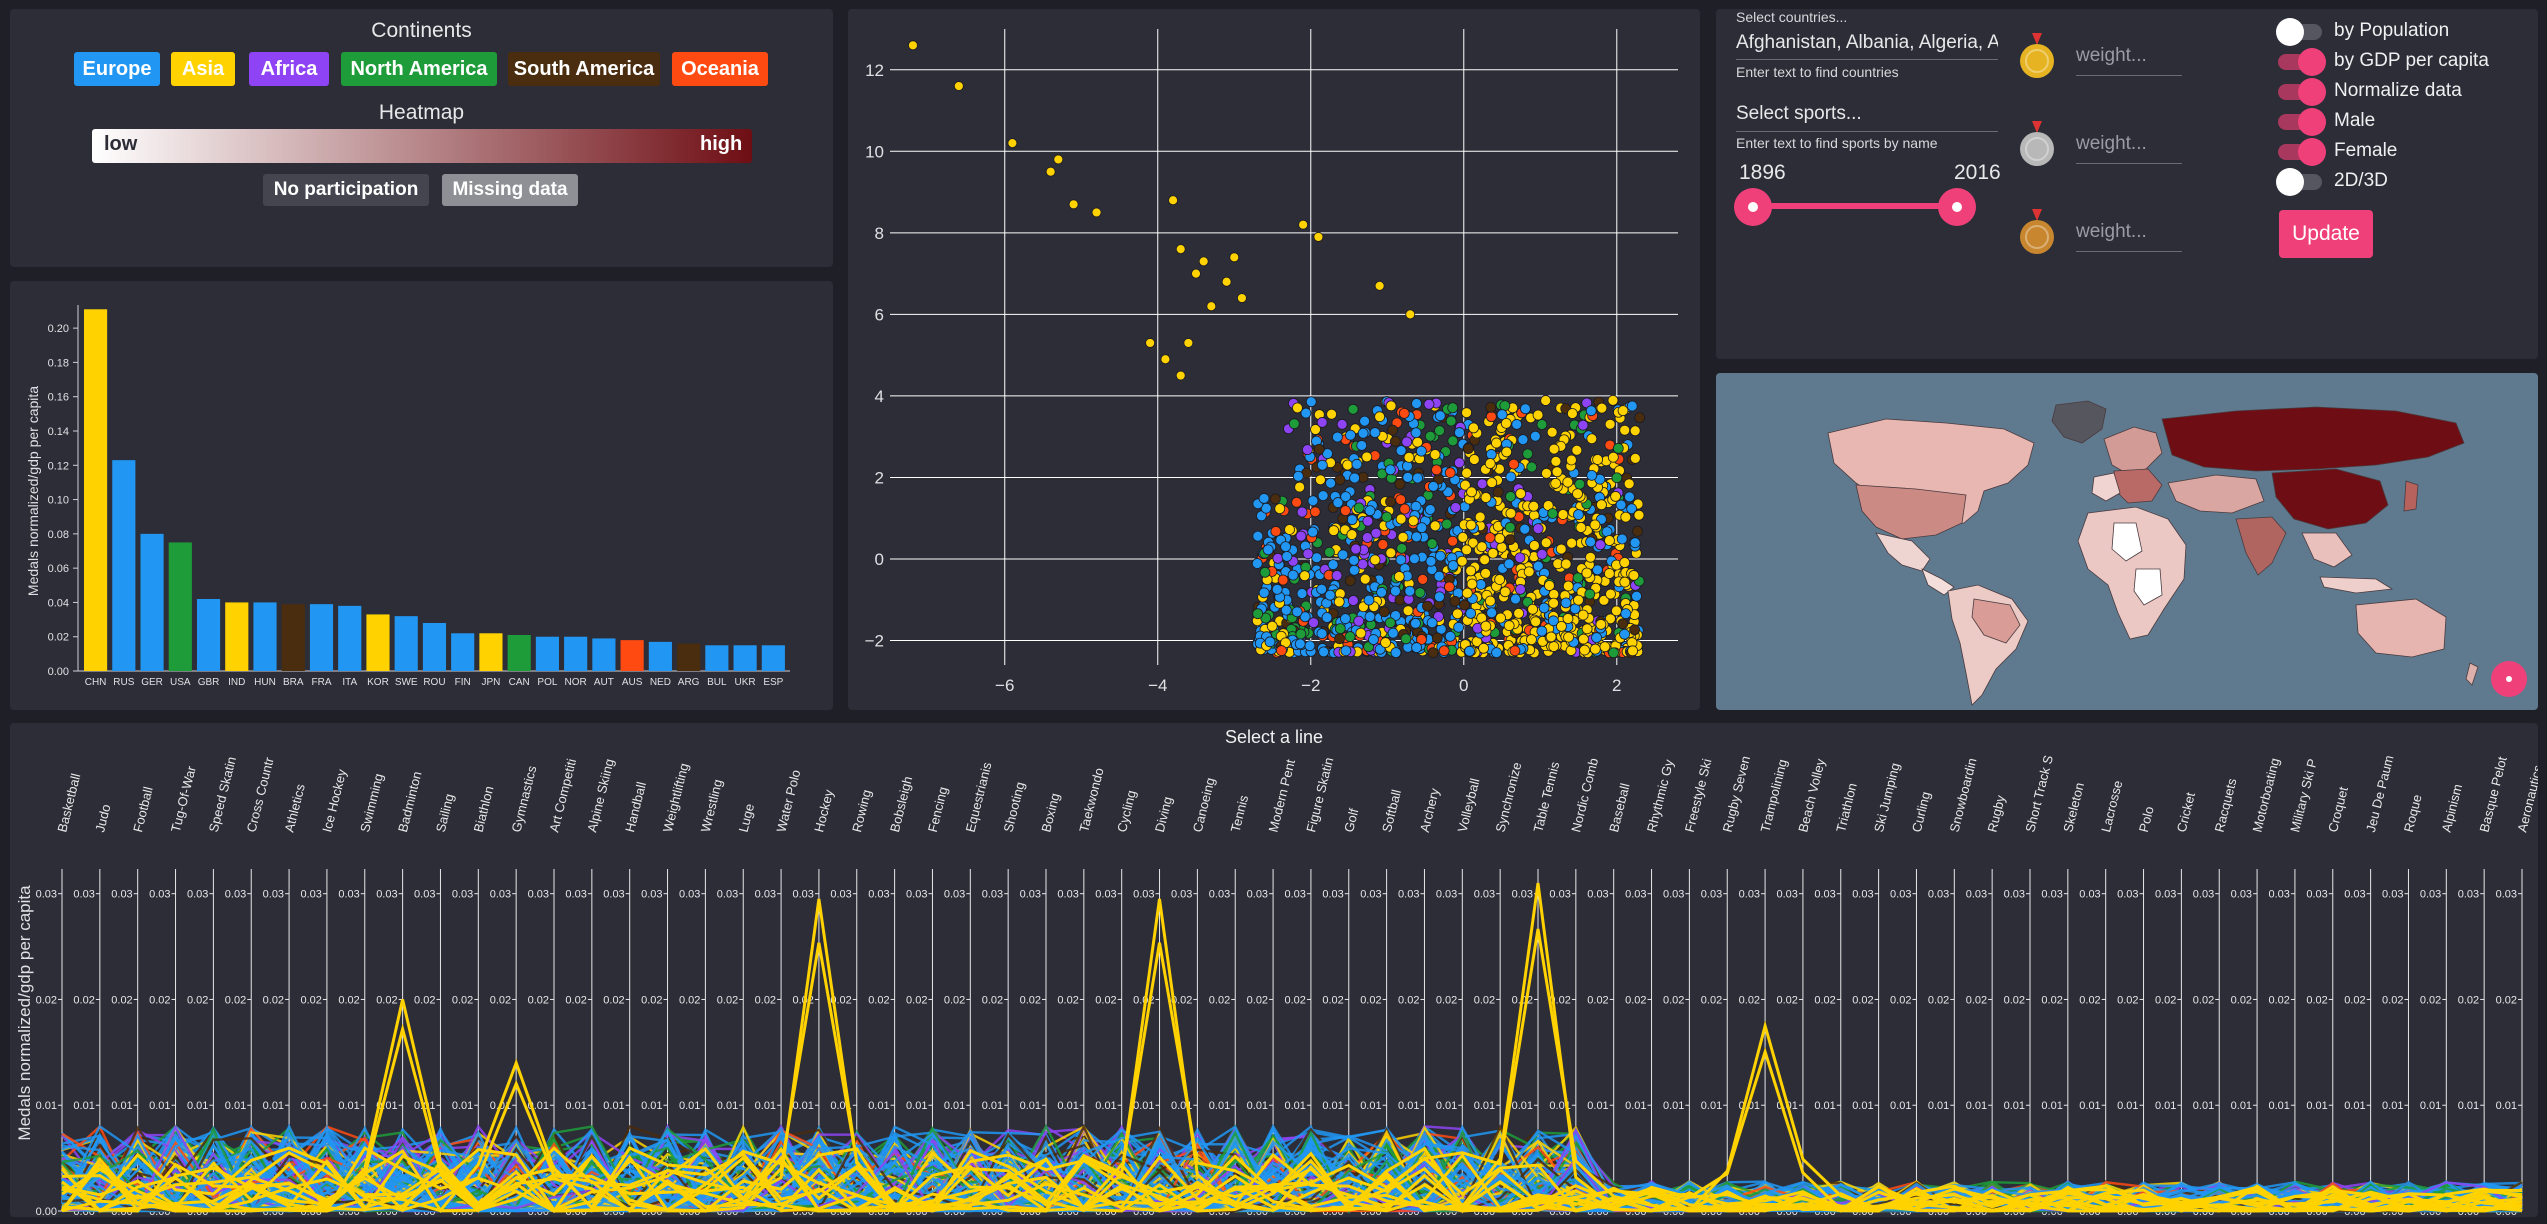  What do you see at coordinates (2403, 122) in the screenshot?
I see `toggle-male: Male` at bounding box center [2403, 122].